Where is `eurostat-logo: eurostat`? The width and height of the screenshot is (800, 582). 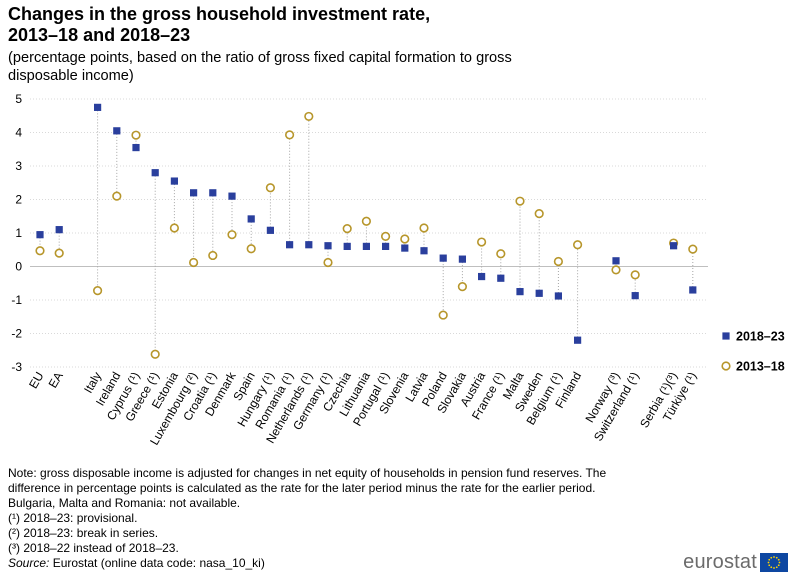
eurostat-logo: eurostat is located at coordinates (735, 562).